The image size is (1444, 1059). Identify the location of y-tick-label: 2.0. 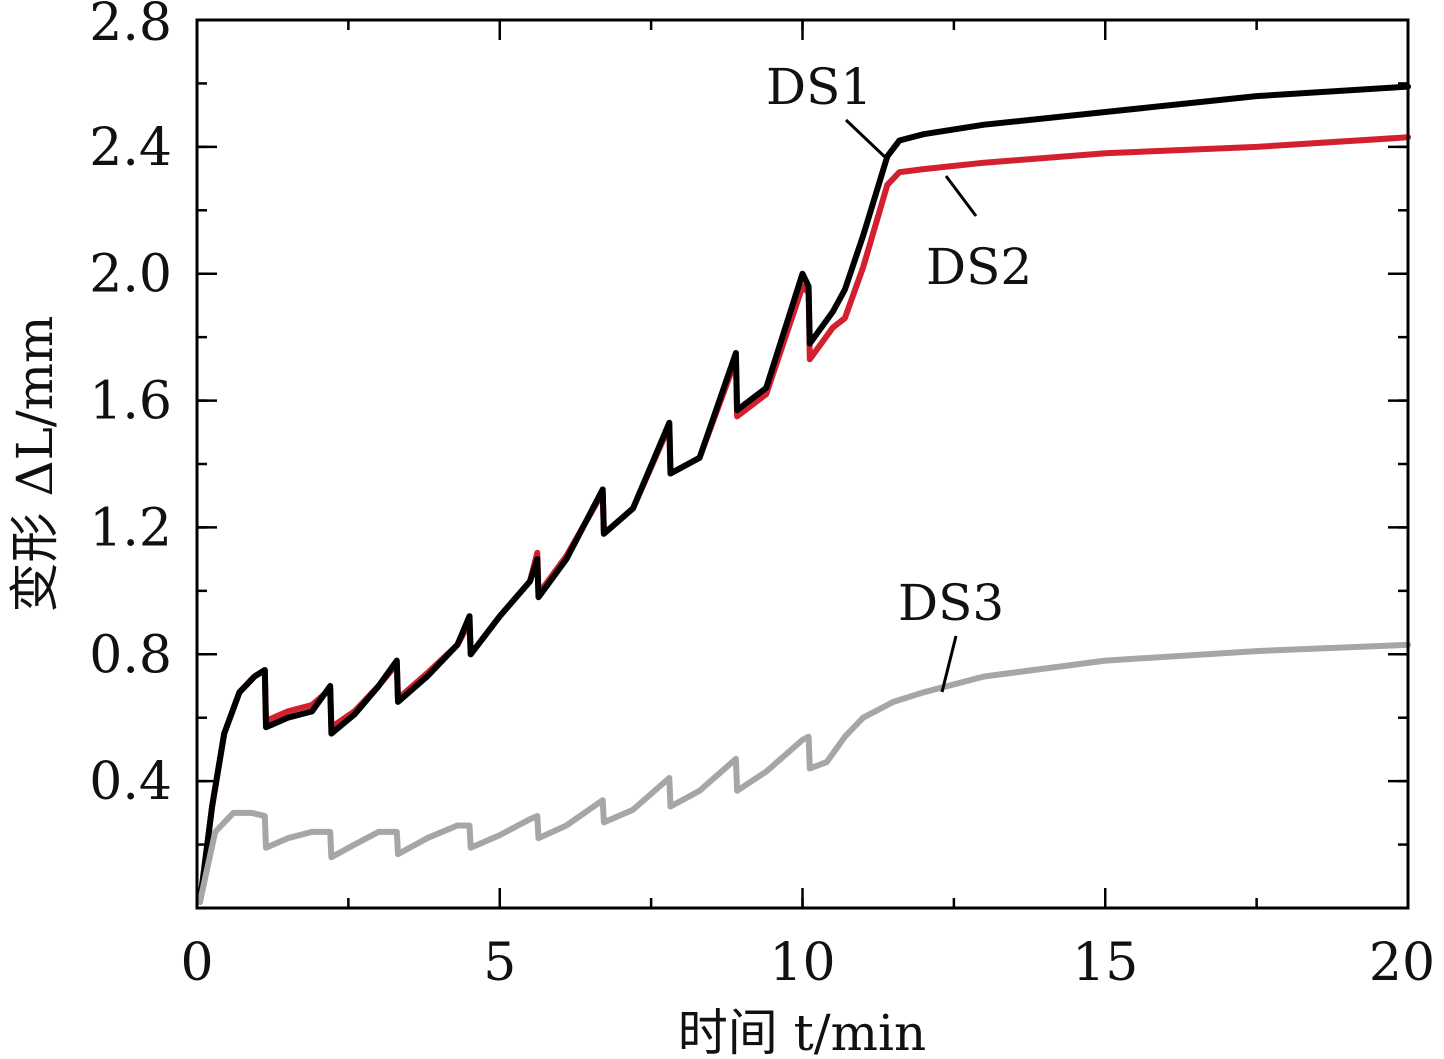
(130, 275).